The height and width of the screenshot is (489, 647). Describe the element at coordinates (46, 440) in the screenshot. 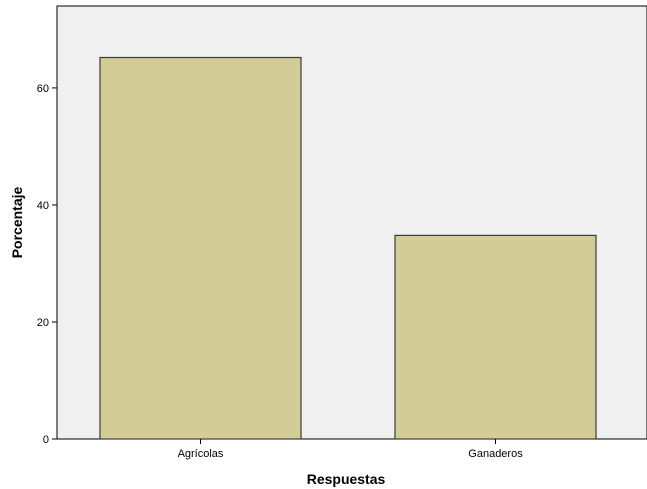

I see `y-tick-label-0: 0` at that location.